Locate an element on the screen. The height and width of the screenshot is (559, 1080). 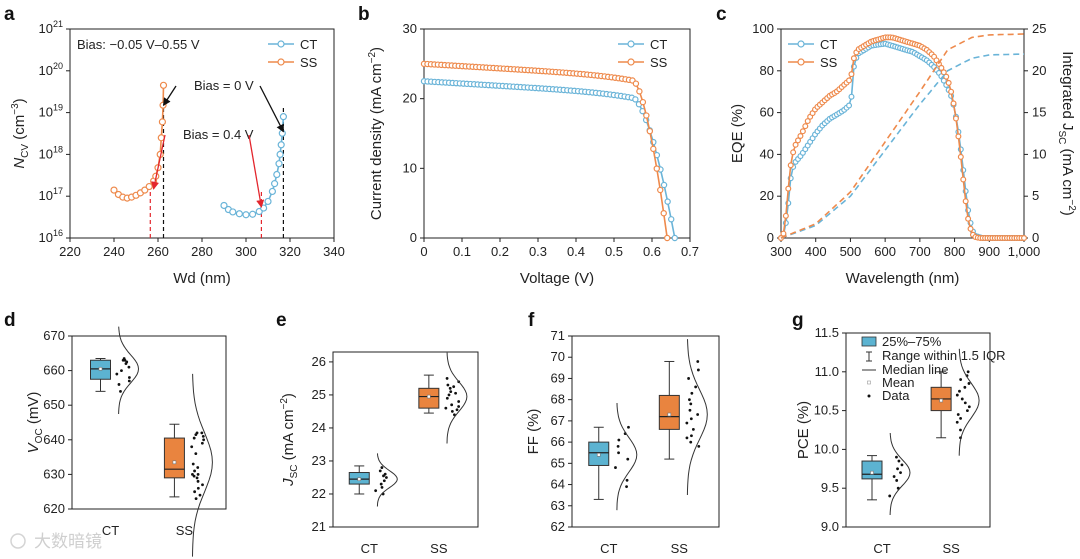
y-tick-label-c-left: 40 is located at coordinates (767, 153).